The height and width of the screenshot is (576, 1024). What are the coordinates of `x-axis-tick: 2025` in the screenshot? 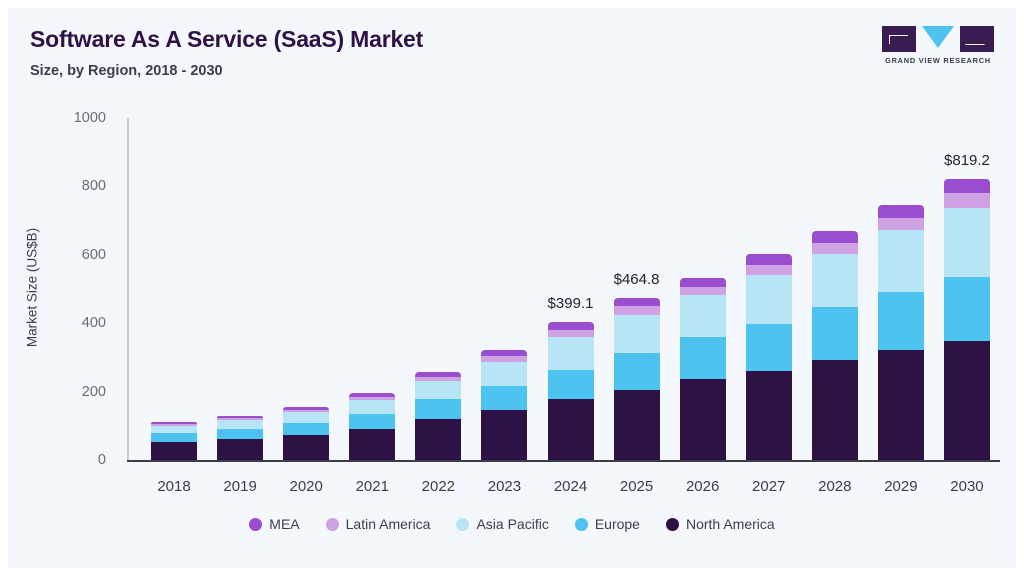 It's located at (636, 486).